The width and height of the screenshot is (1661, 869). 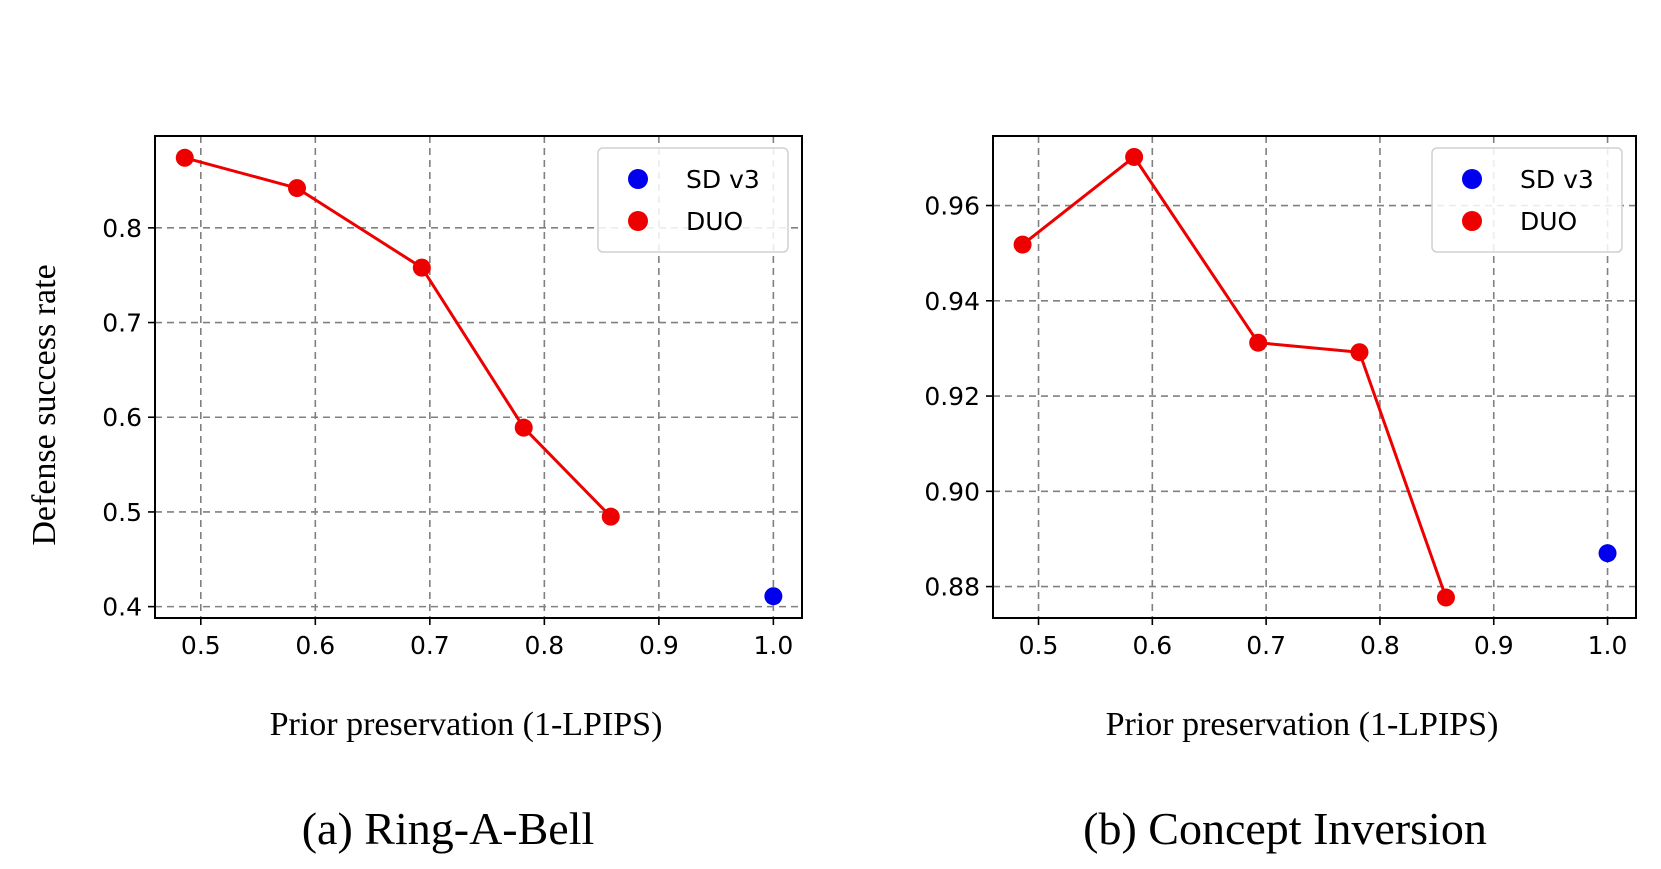 What do you see at coordinates (952, 301) in the screenshot?
I see `y-tick-label: 0.94` at bounding box center [952, 301].